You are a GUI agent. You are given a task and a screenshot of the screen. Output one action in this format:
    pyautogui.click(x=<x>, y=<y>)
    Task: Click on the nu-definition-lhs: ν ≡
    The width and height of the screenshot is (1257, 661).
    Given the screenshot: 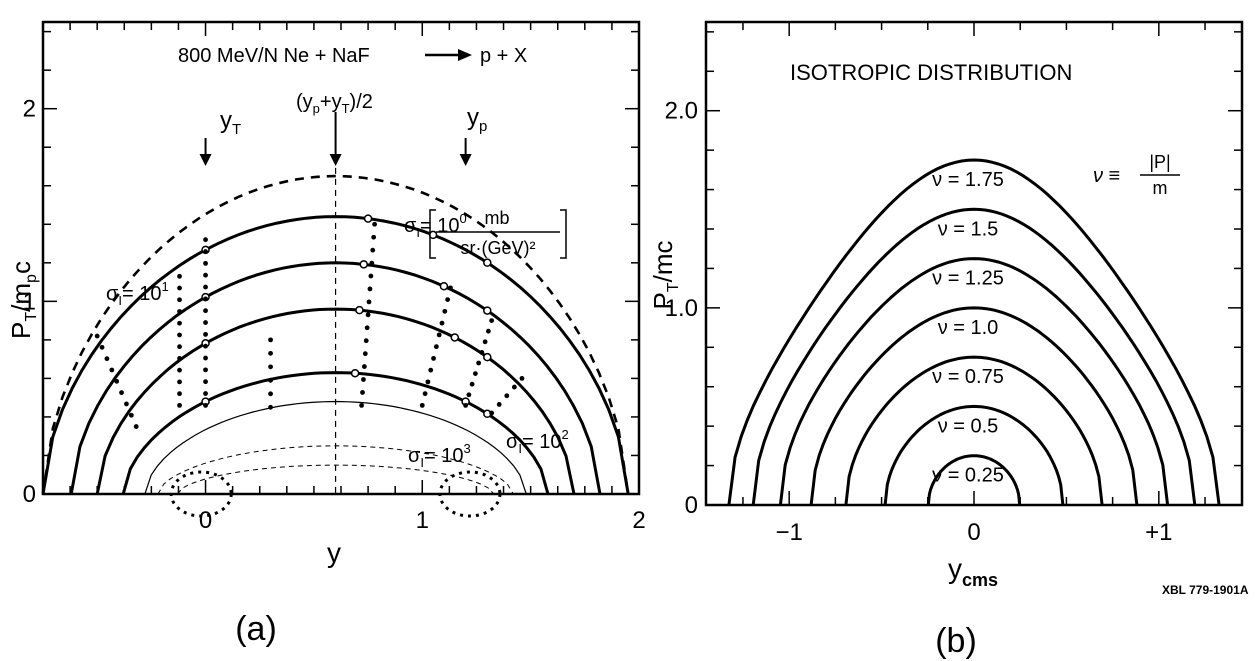 What is the action you would take?
    pyautogui.click(x=1106, y=176)
    